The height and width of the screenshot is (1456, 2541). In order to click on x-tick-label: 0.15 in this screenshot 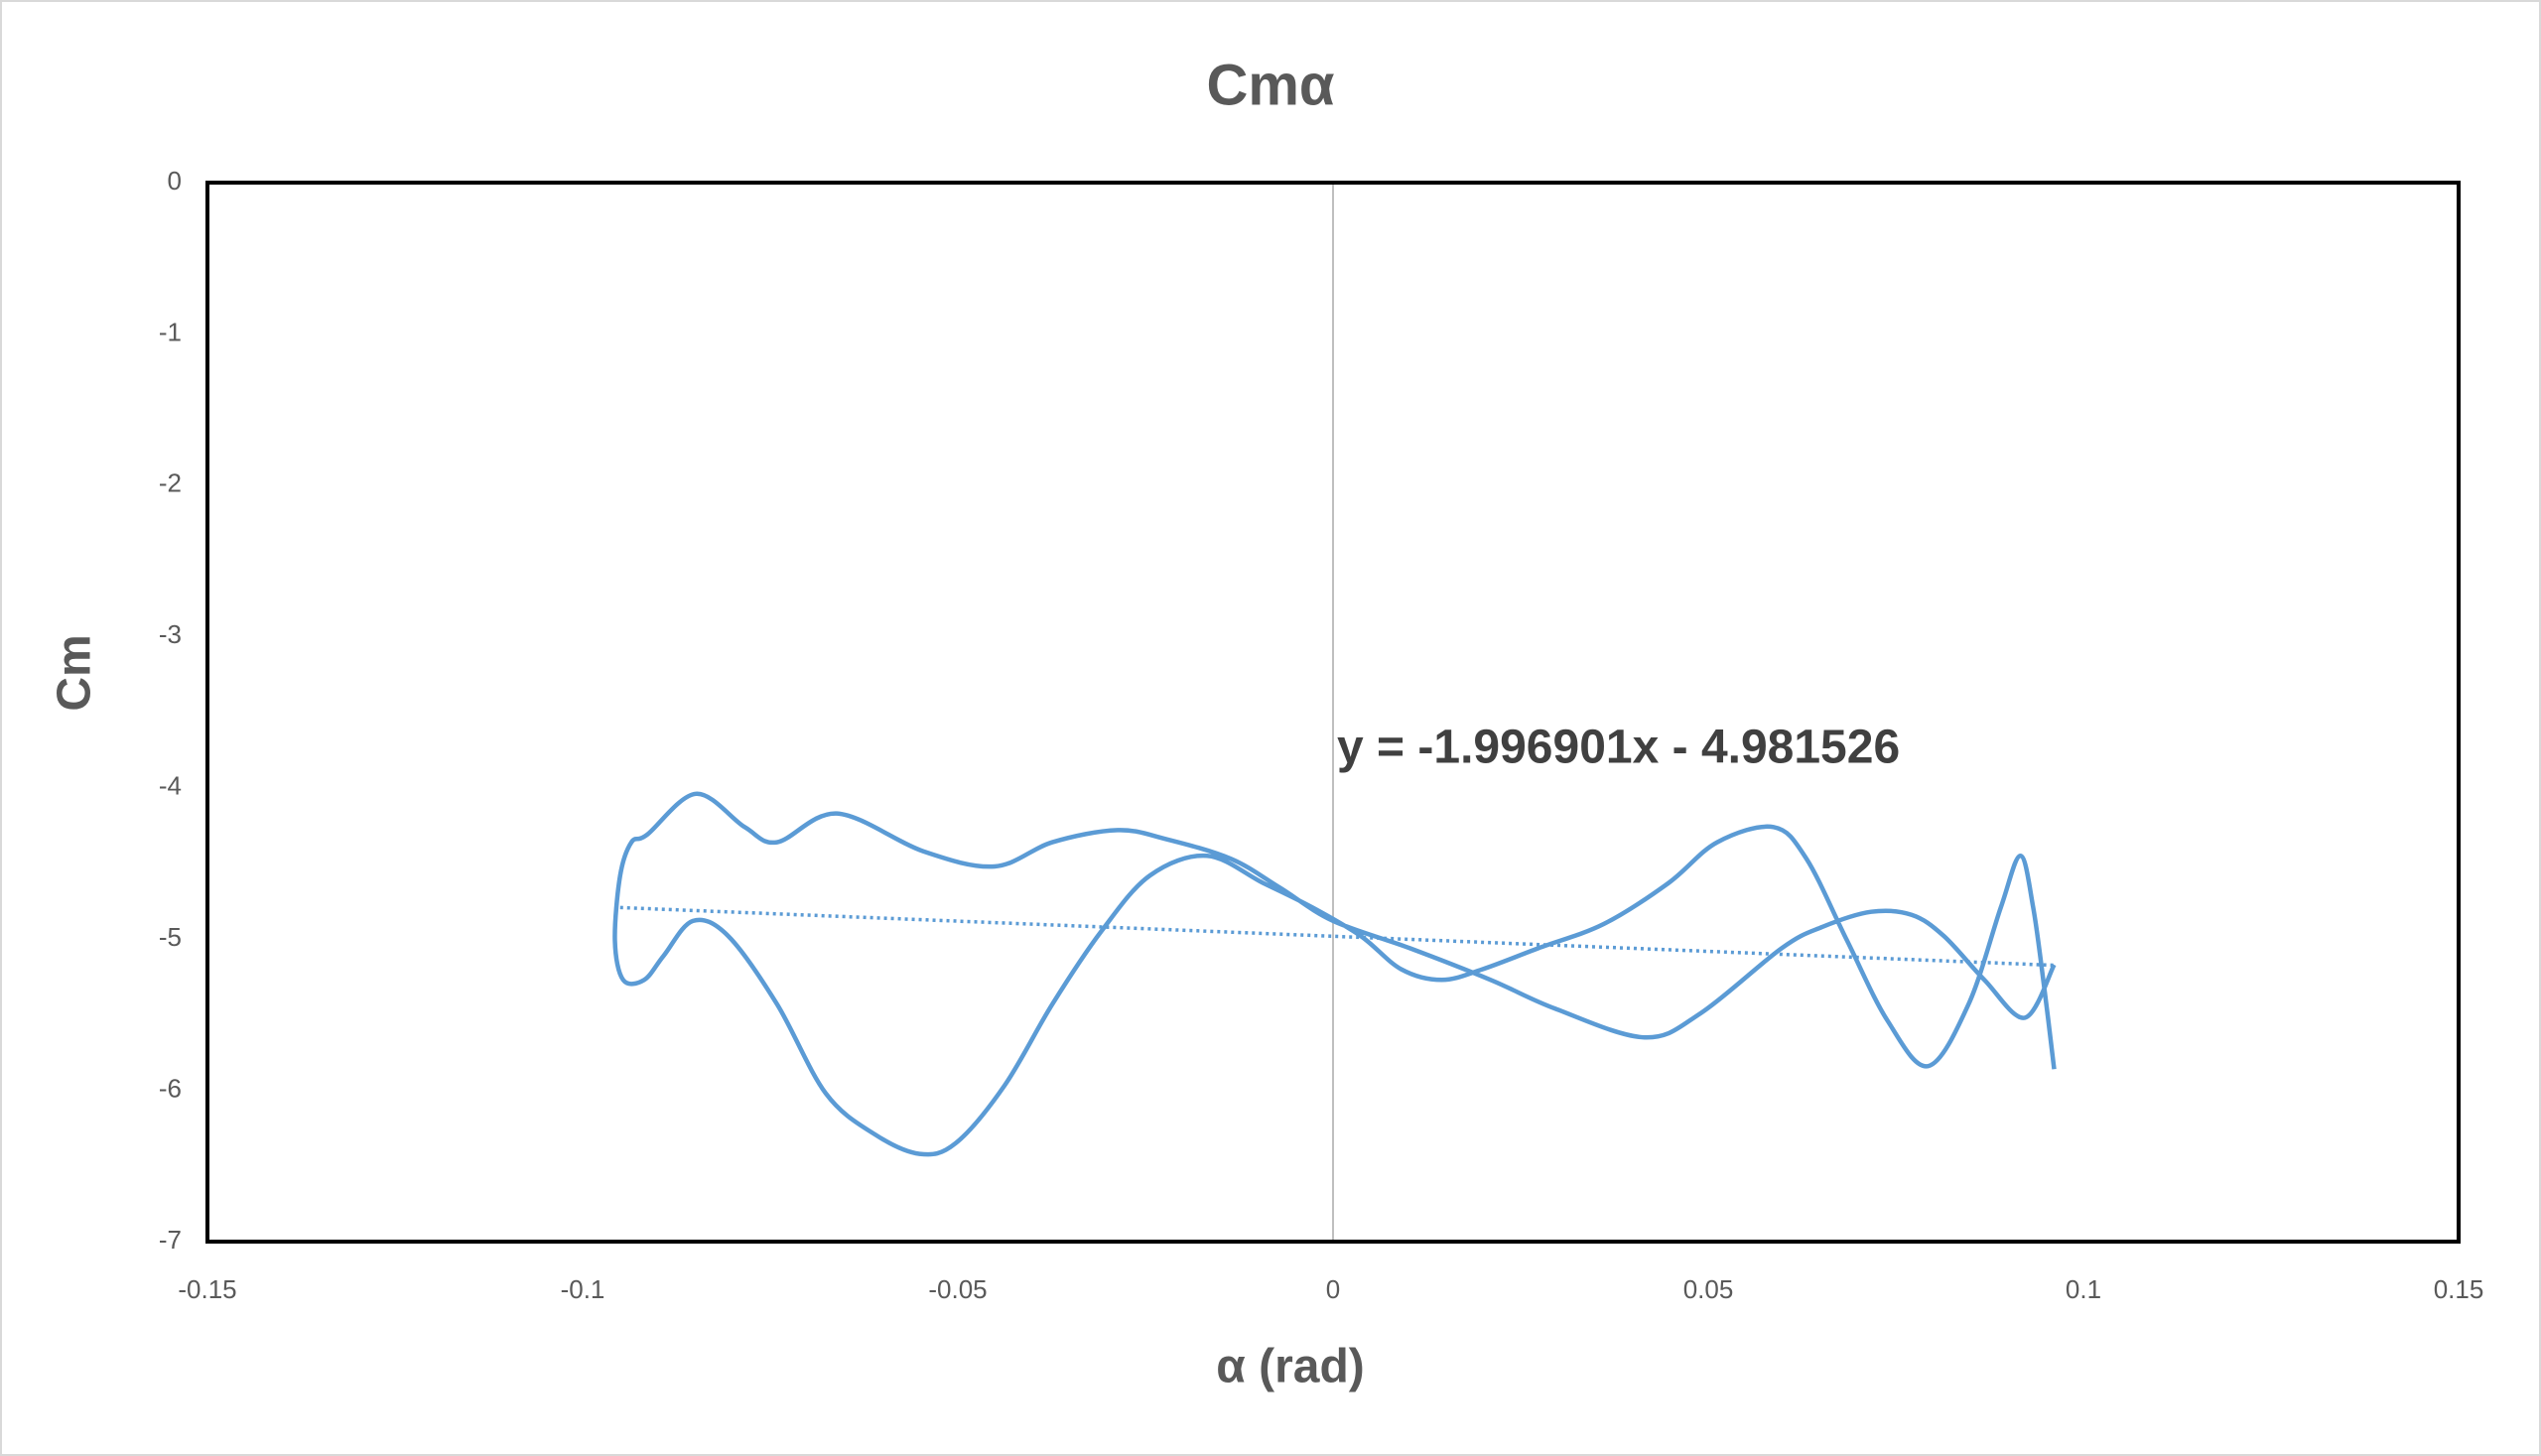, I will do `click(2459, 1289)`.